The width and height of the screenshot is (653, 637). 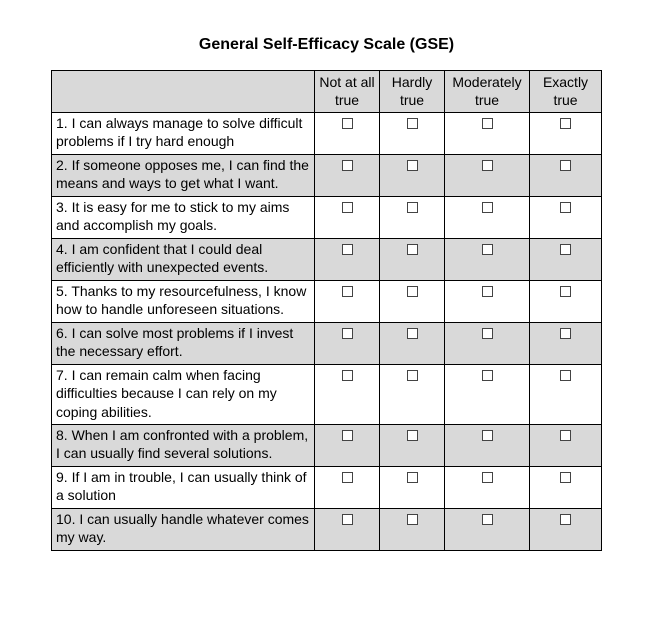 What do you see at coordinates (347, 123) in the screenshot?
I see `checkbox-q1-not-at-all` at bounding box center [347, 123].